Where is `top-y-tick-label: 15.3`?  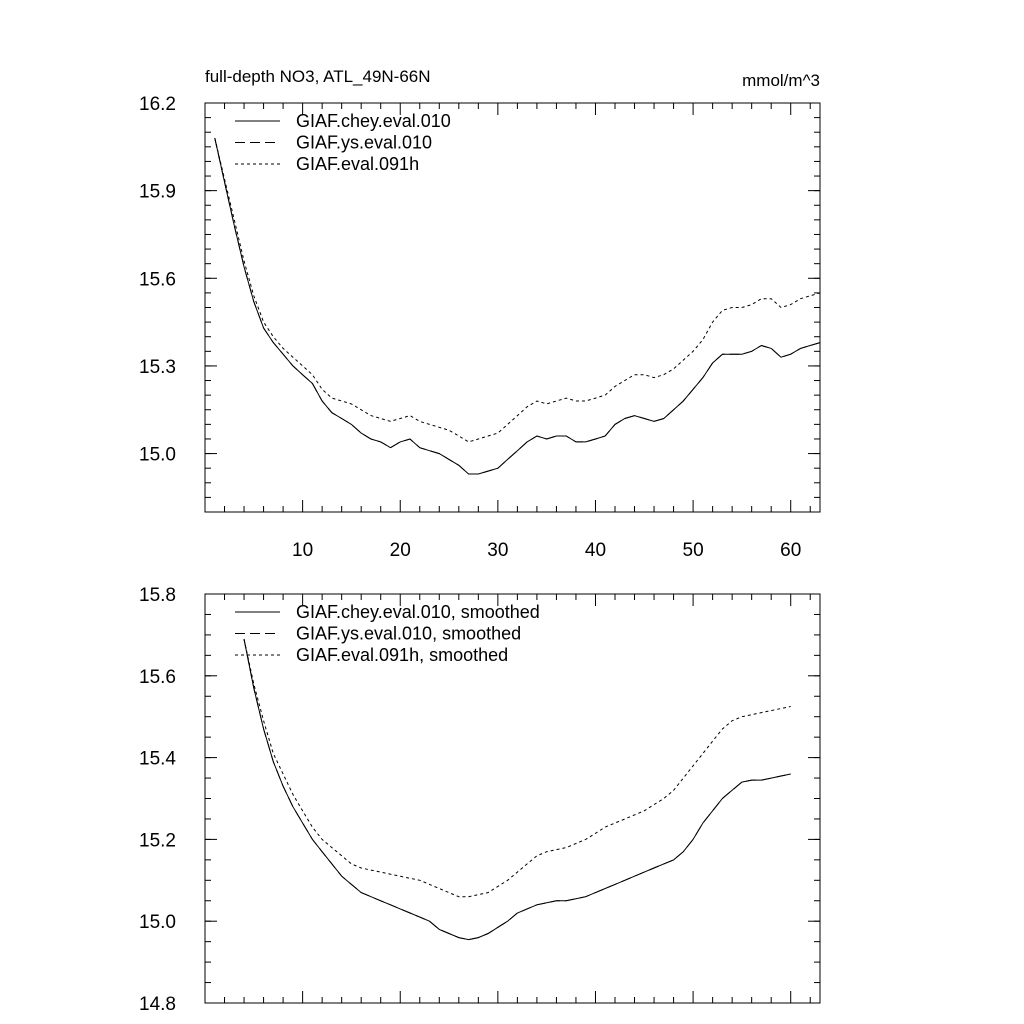
top-y-tick-label: 15.3 is located at coordinates (157, 367).